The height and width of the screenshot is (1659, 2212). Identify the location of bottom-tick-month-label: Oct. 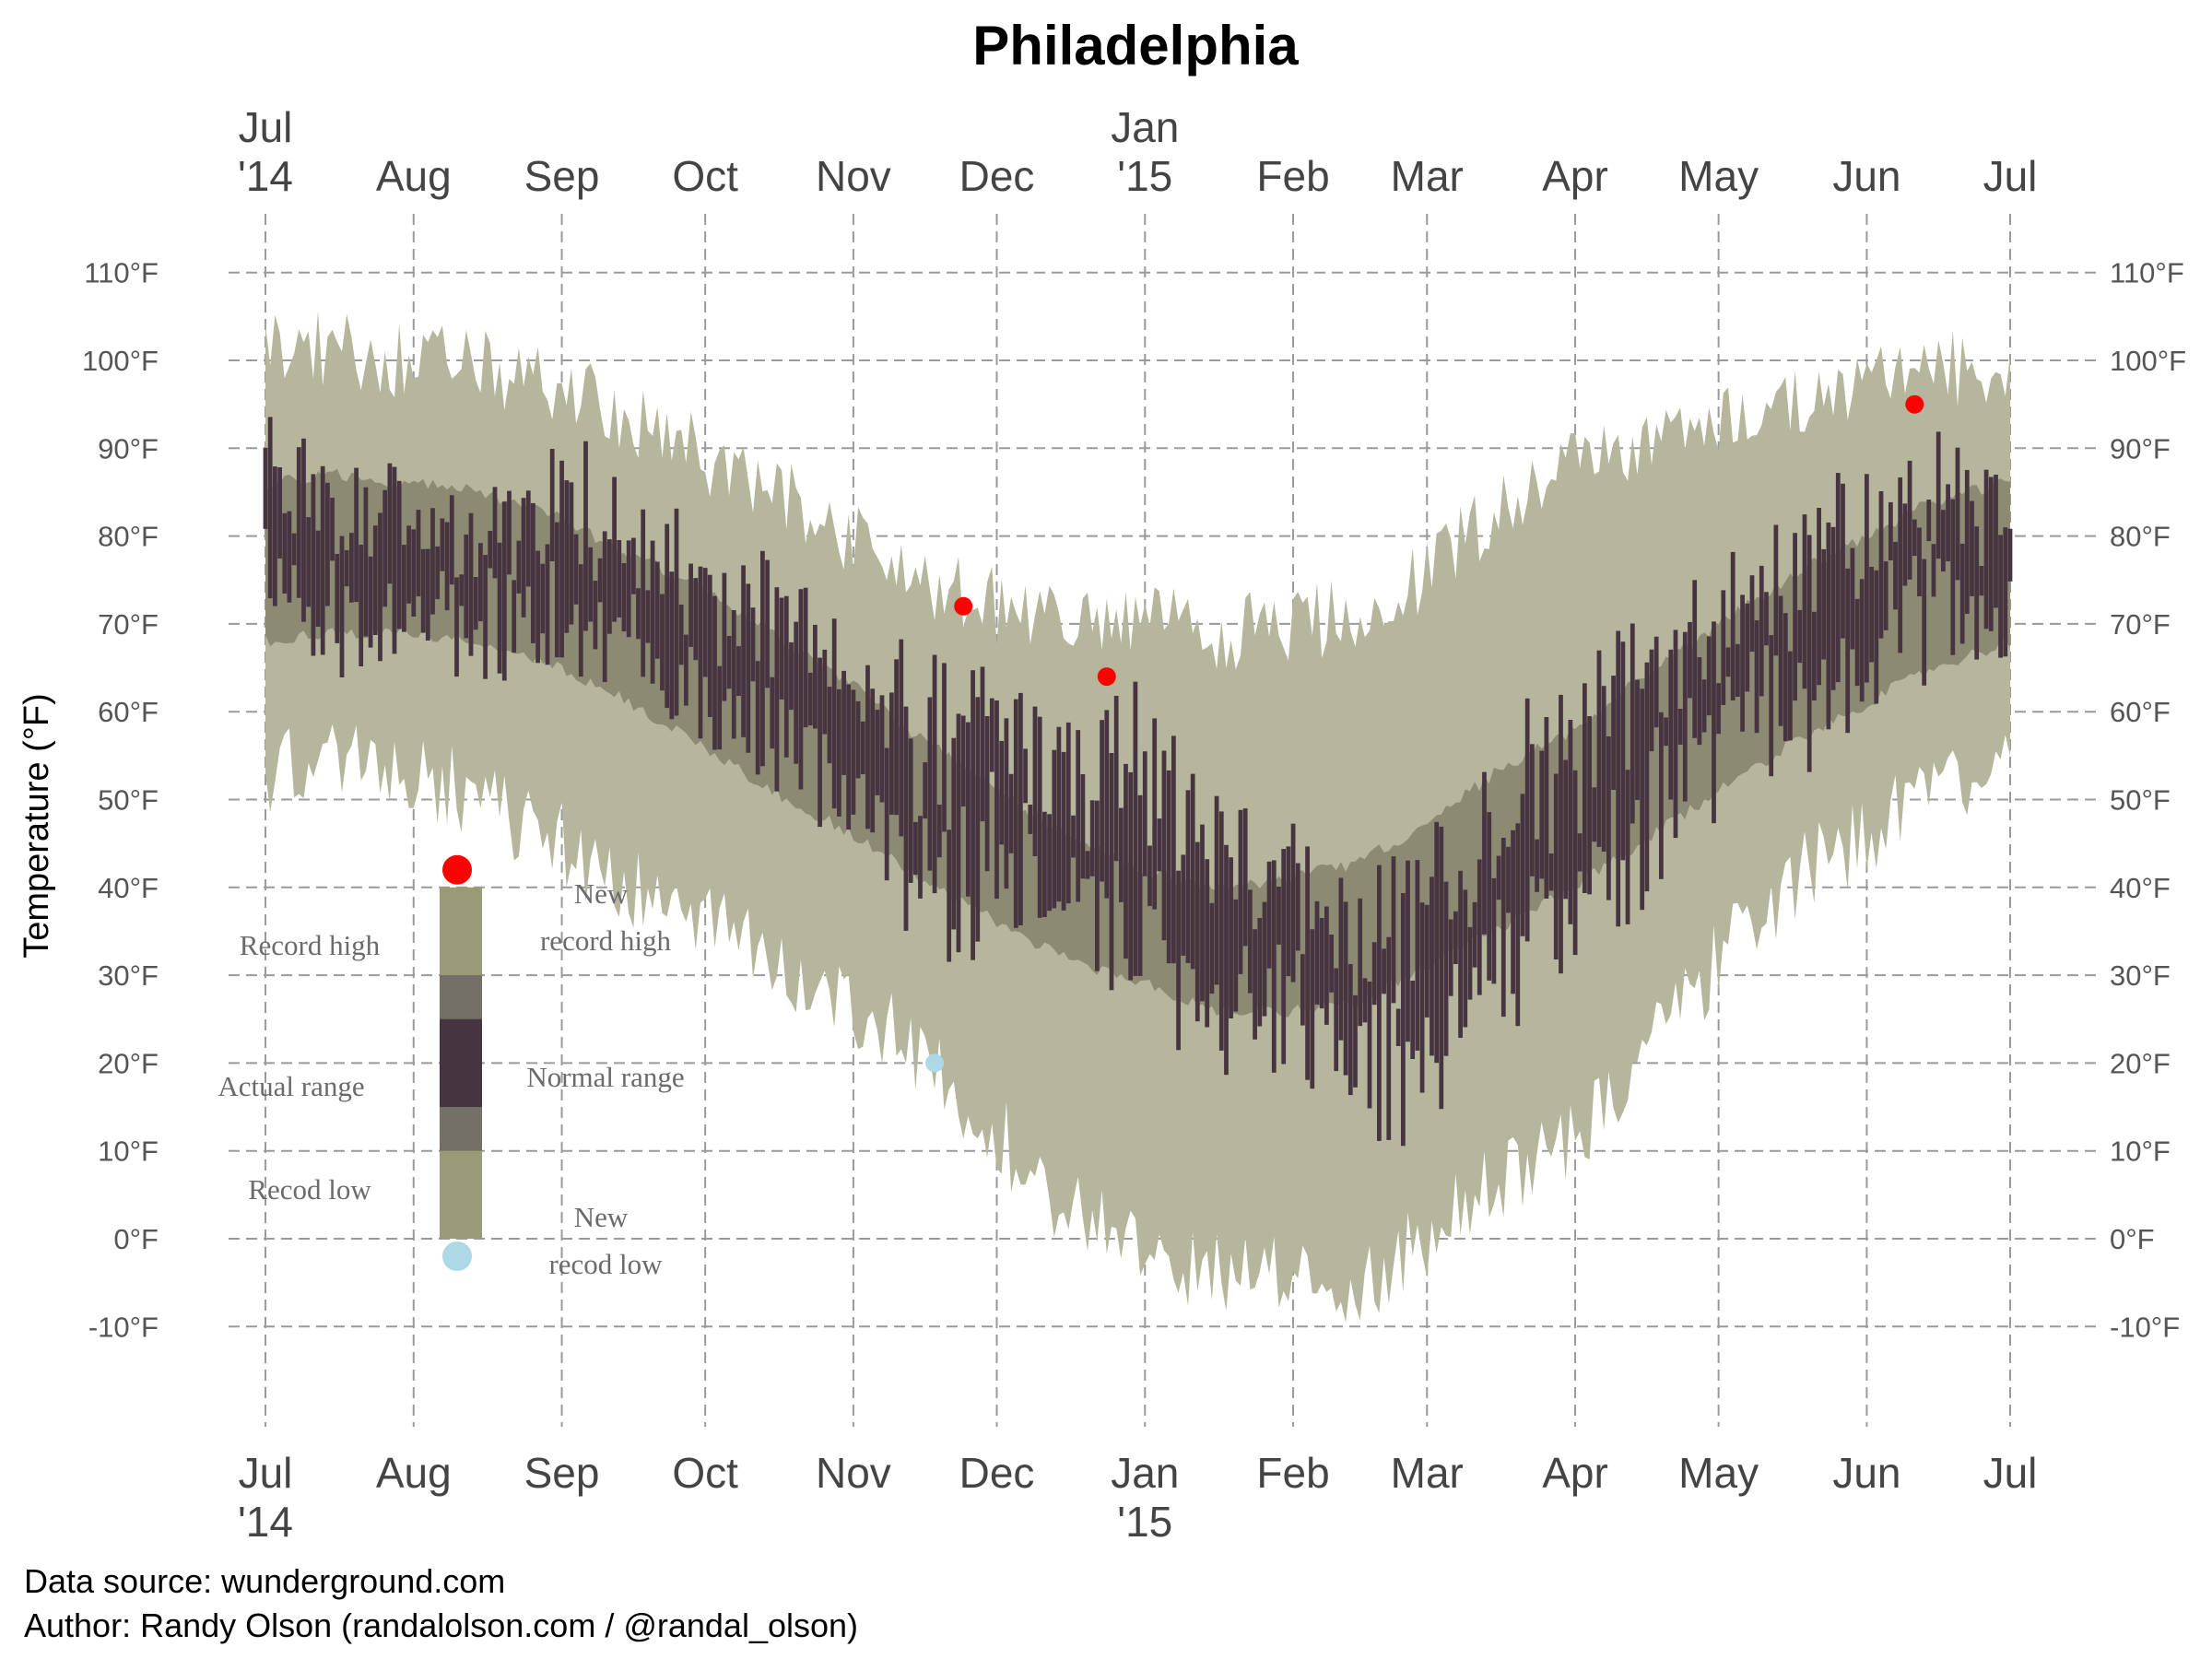
(705, 1473).